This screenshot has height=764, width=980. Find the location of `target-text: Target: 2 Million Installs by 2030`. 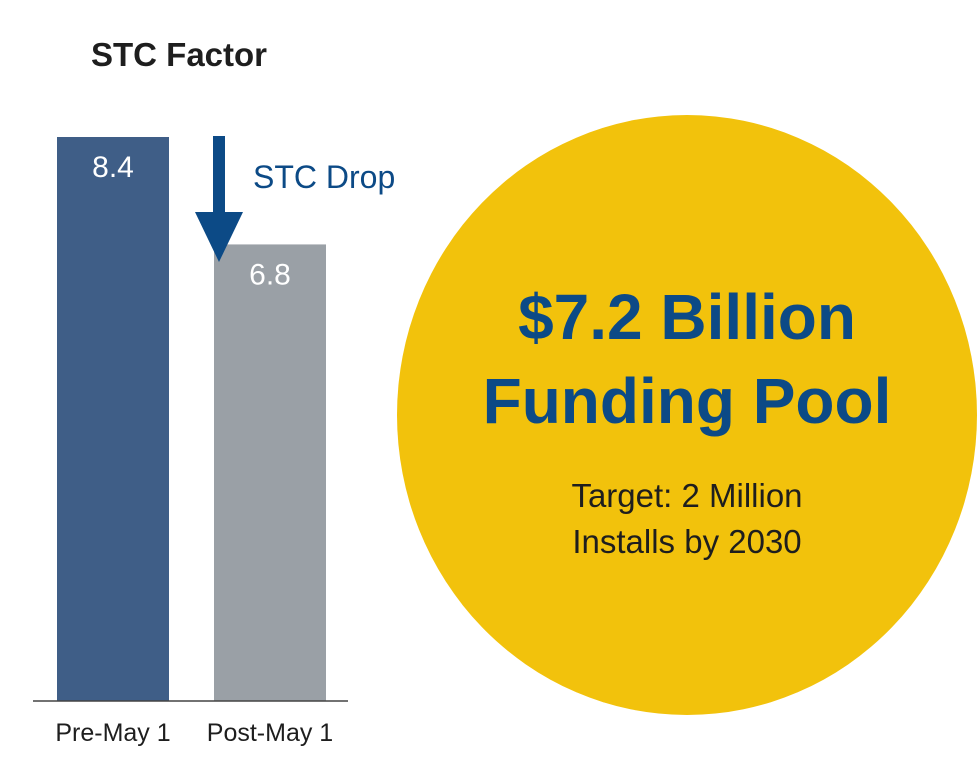

target-text: Target: 2 Million Installs by 2030 is located at coordinates (687, 519).